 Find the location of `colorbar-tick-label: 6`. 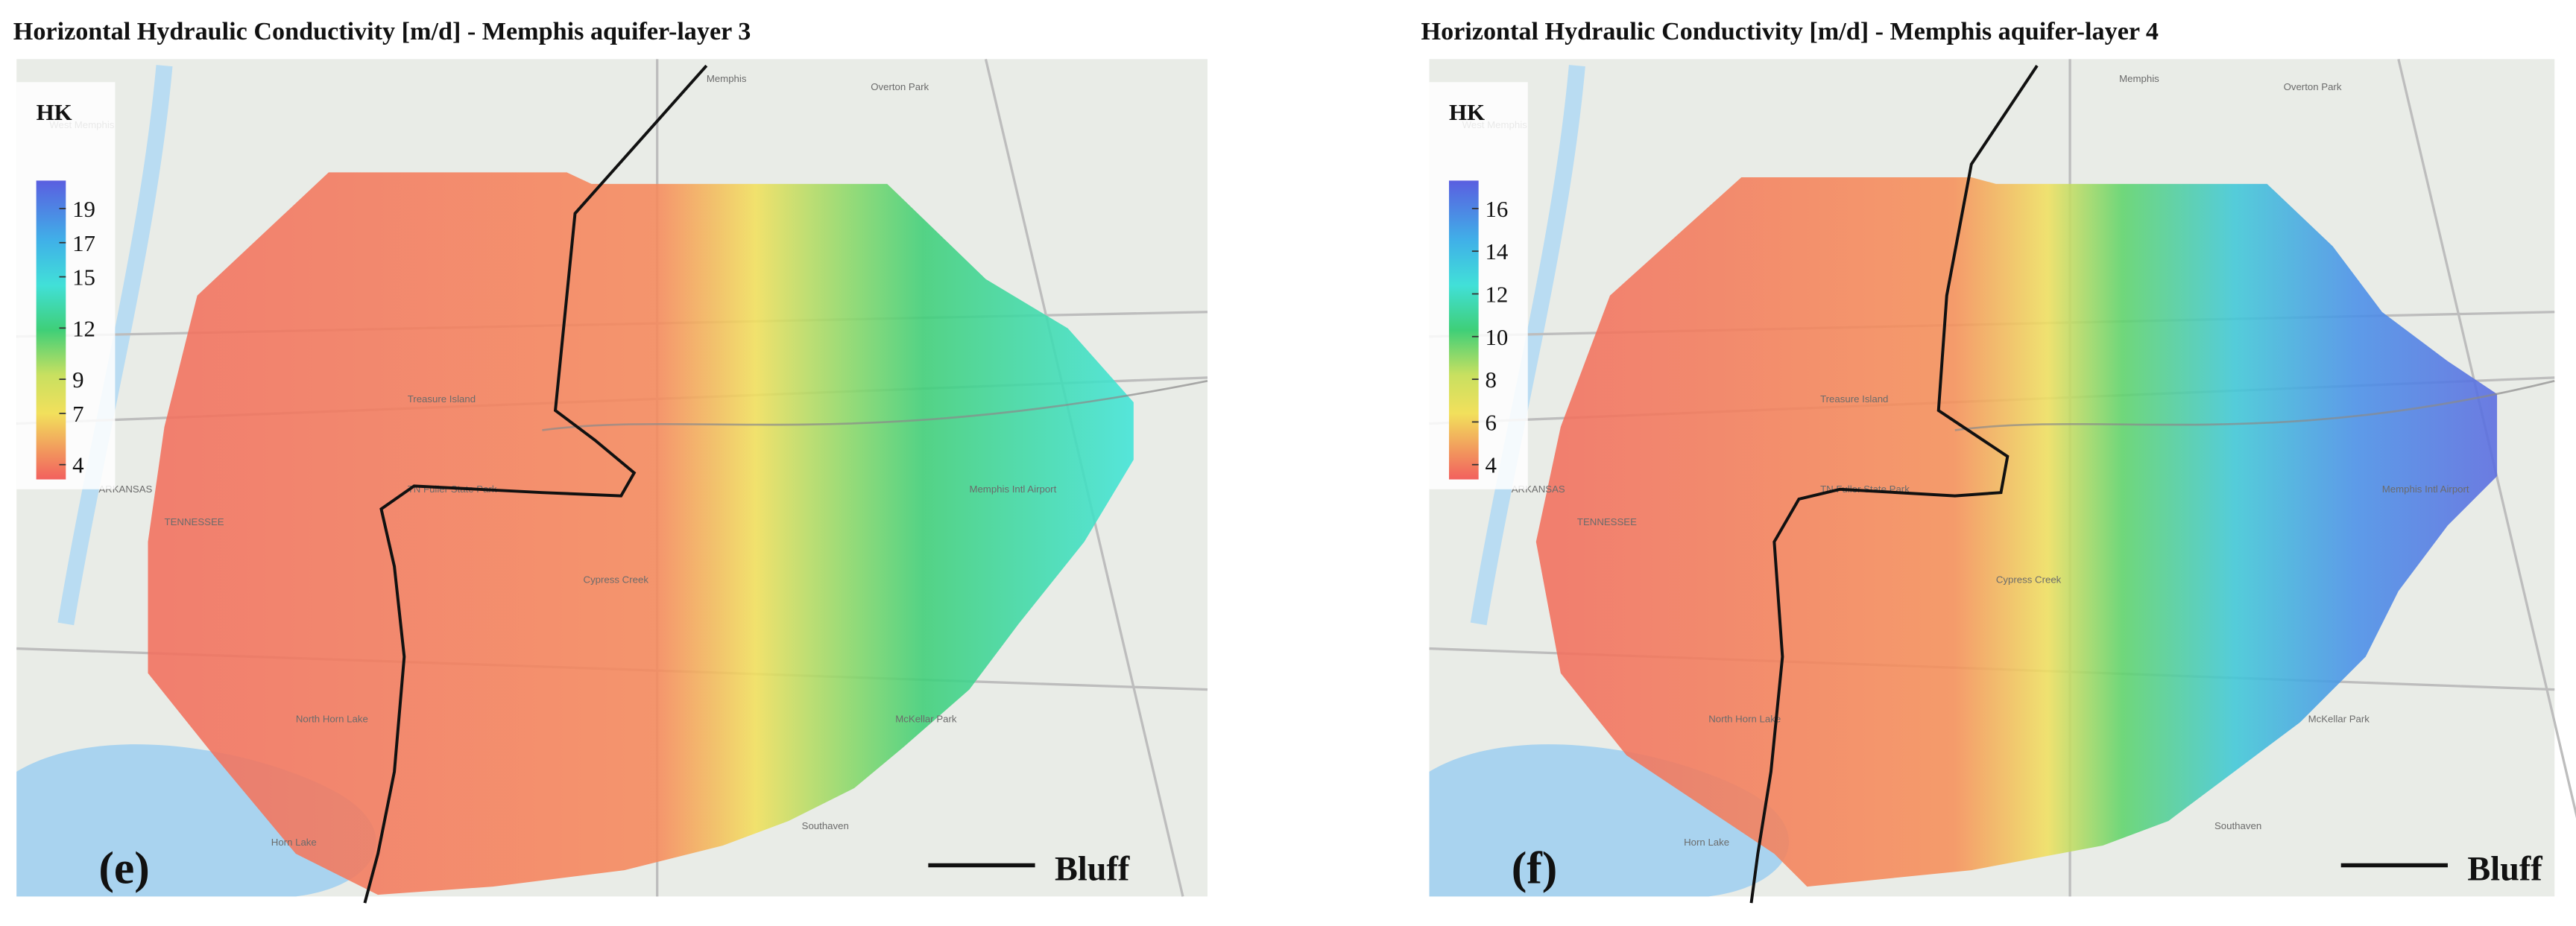

colorbar-tick-label: 6 is located at coordinates (1490, 423).